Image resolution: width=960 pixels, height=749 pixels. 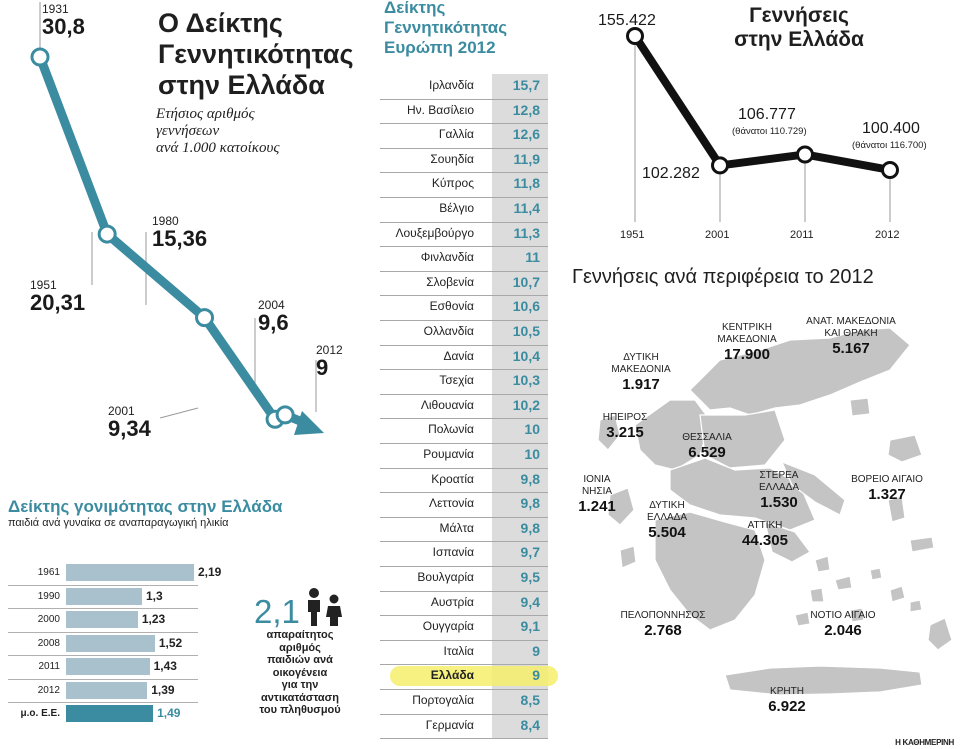 What do you see at coordinates (851, 333) in the screenshot?
I see `region-name: ΚΑΙ ΘΡΑΚΗ` at bounding box center [851, 333].